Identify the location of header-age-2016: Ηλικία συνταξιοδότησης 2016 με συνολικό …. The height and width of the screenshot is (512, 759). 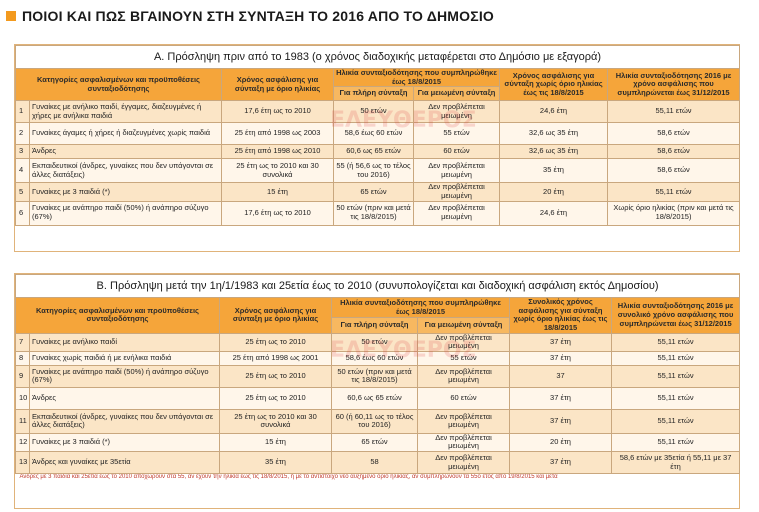
(675, 315).